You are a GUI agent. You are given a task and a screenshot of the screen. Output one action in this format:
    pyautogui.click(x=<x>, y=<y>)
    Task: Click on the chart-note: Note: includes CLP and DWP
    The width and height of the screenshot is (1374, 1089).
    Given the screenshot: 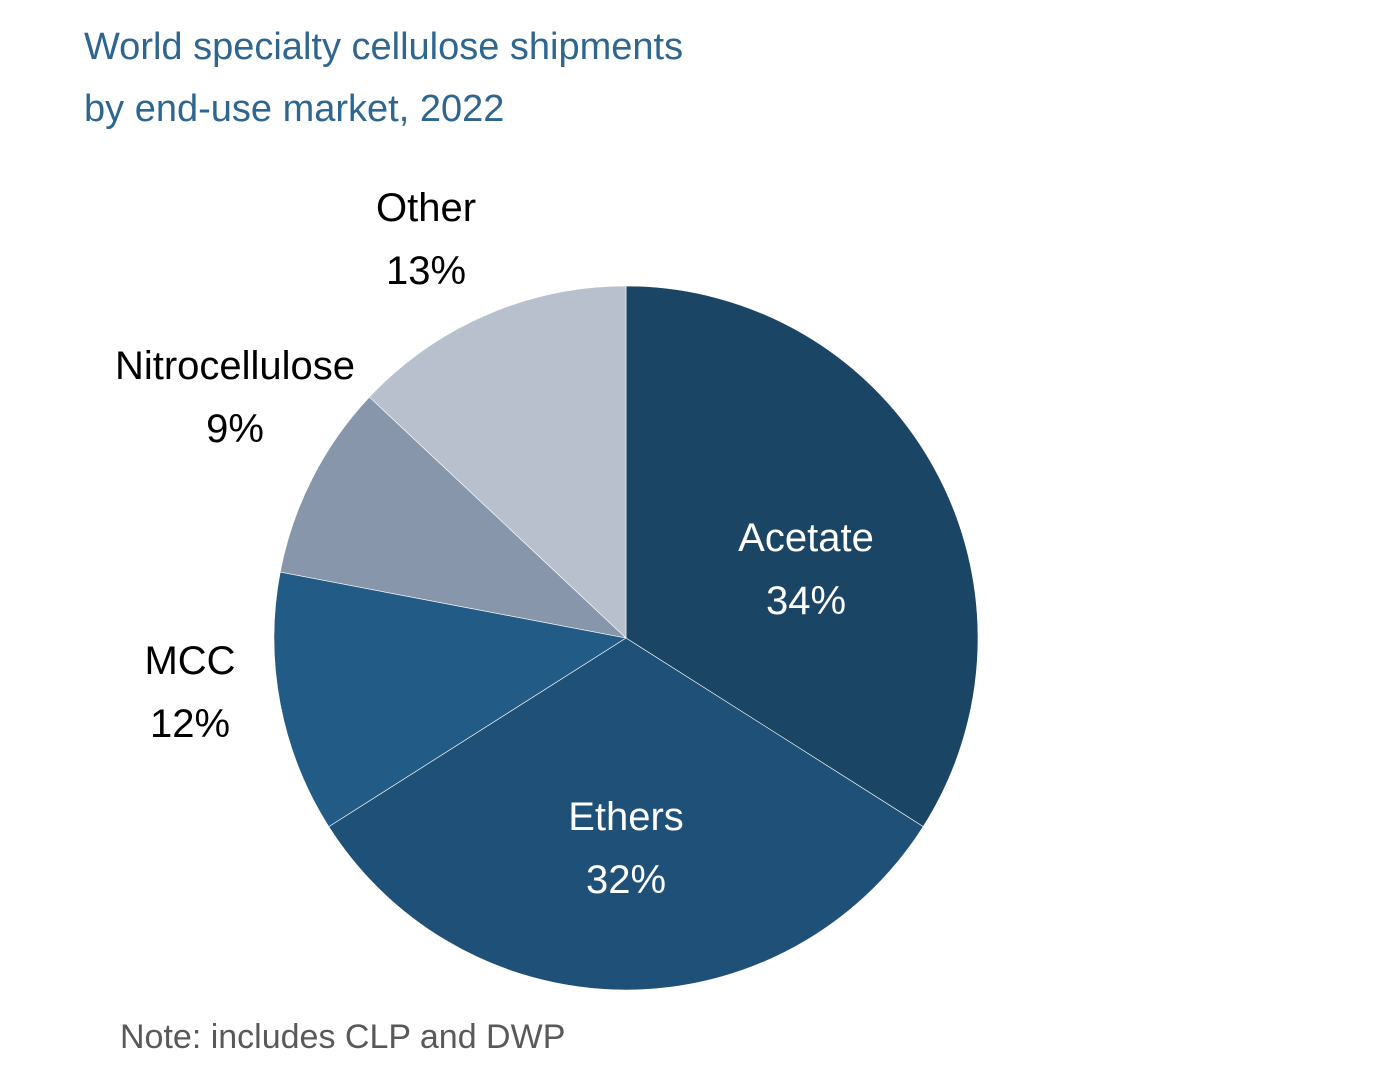 What is the action you would take?
    pyautogui.click(x=343, y=1037)
    